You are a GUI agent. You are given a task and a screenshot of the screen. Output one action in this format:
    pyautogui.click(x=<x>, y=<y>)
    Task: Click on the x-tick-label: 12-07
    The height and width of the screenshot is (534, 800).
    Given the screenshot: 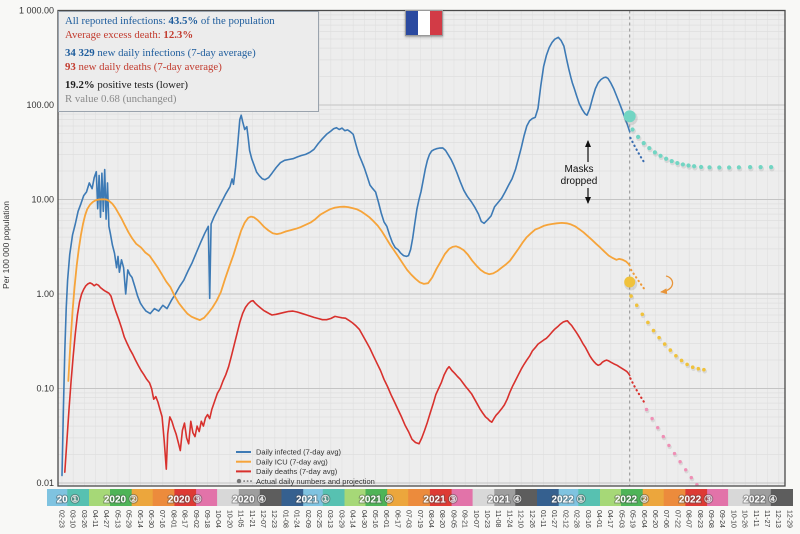 What is the action you would take?
    pyautogui.click(x=262, y=519)
    